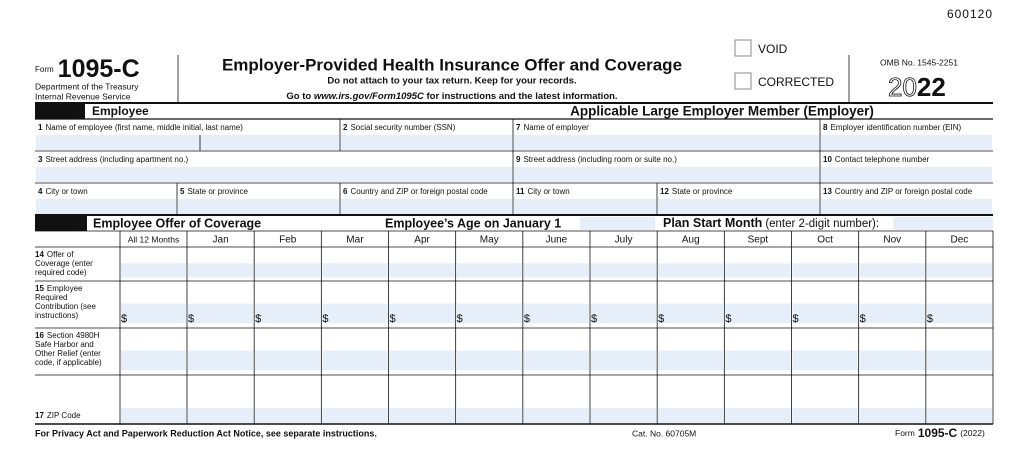 This screenshot has height=467, width=1028. What do you see at coordinates (58, 415) in the screenshot?
I see `row-label: 17 ZIP Code` at bounding box center [58, 415].